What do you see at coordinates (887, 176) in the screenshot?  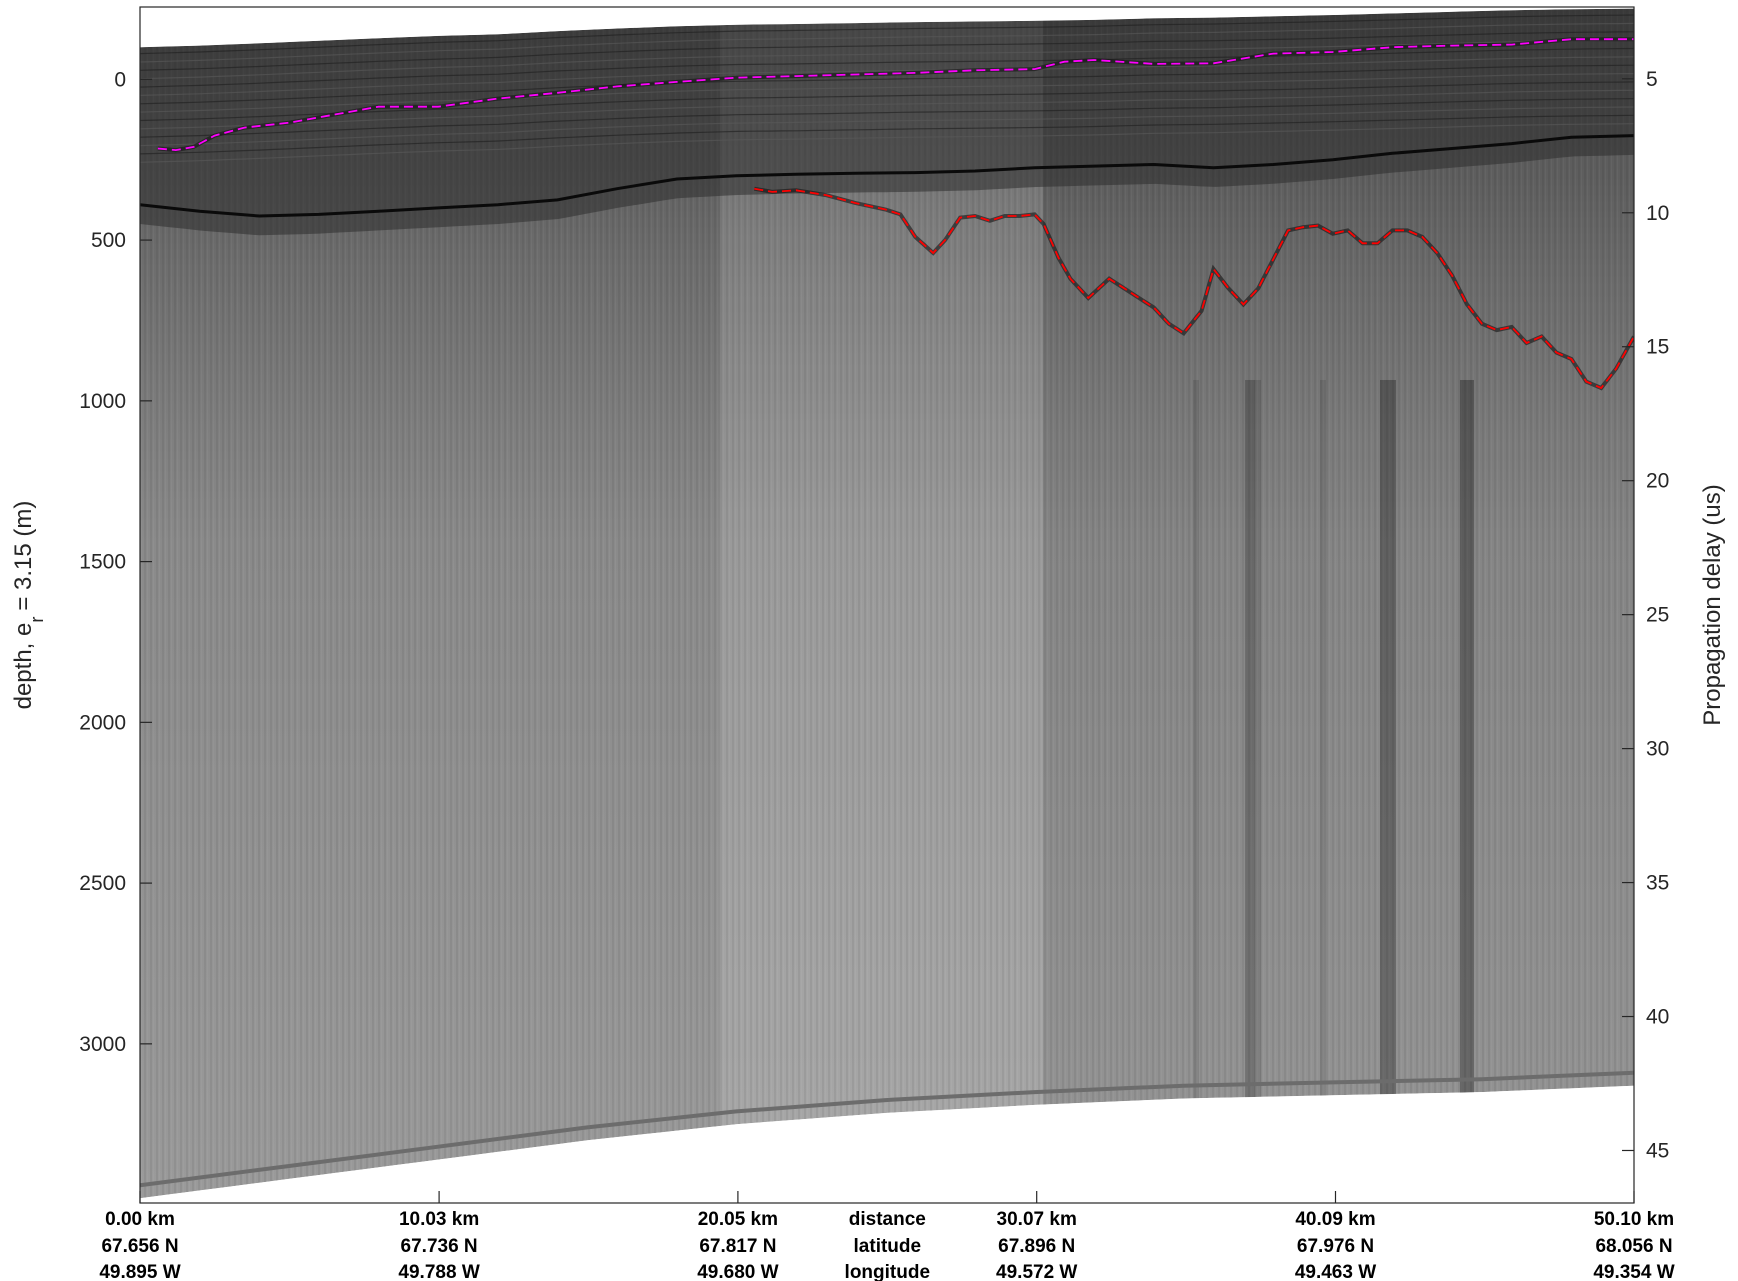 I see `bright-horizon-line` at bounding box center [887, 176].